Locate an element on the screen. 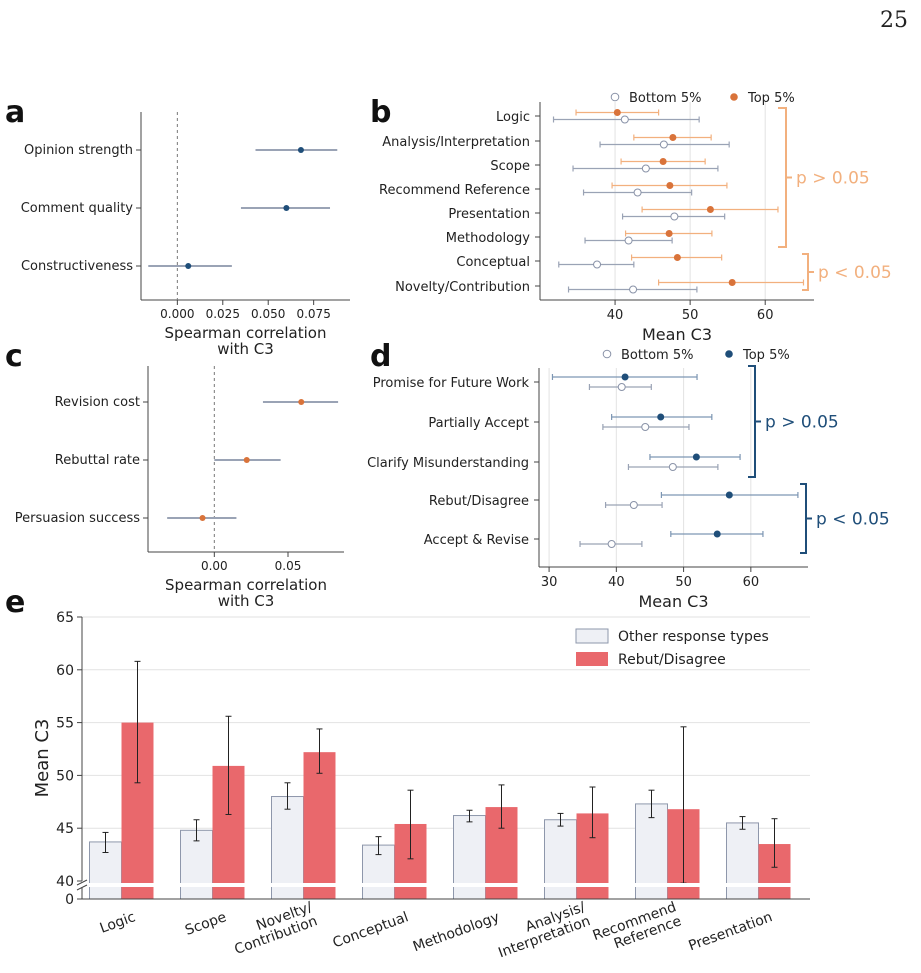 The width and height of the screenshot is (921, 973). x-tick-label: 0.05 is located at coordinates (288, 566).